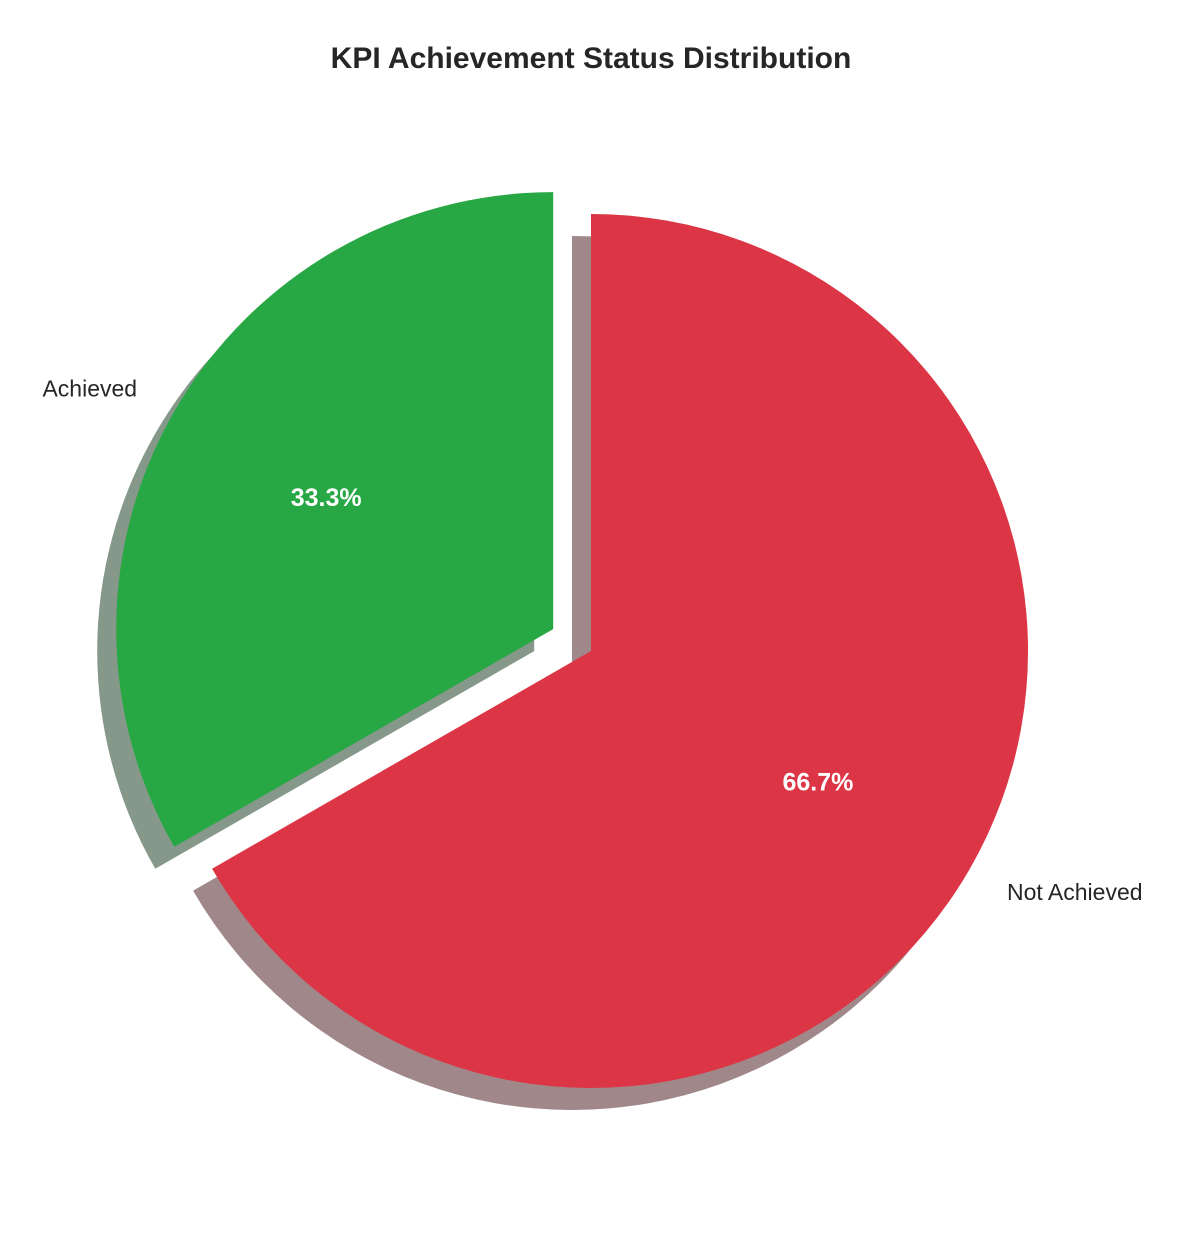 The width and height of the screenshot is (1183, 1247). Describe the element at coordinates (326, 498) in the screenshot. I see `pct-label-achieved: 33.3%` at that location.